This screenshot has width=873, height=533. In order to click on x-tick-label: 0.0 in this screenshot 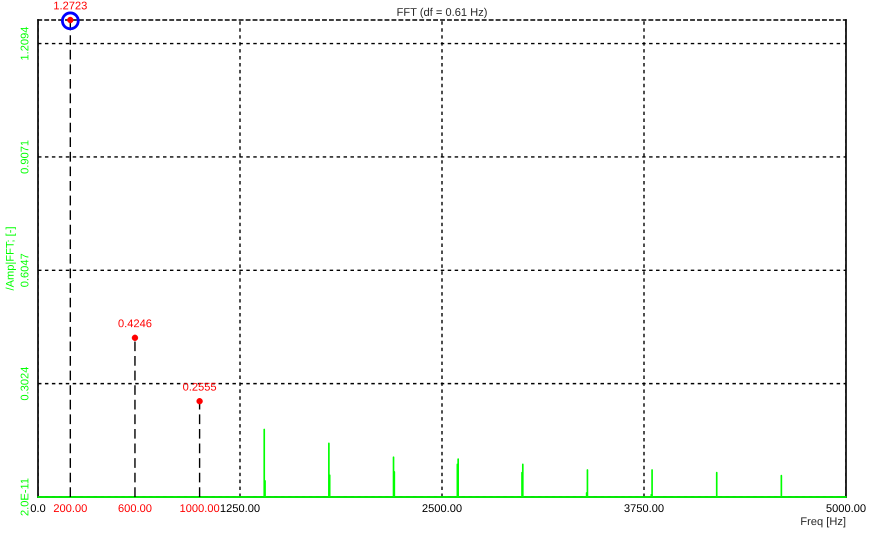, I will do `click(38, 508)`.